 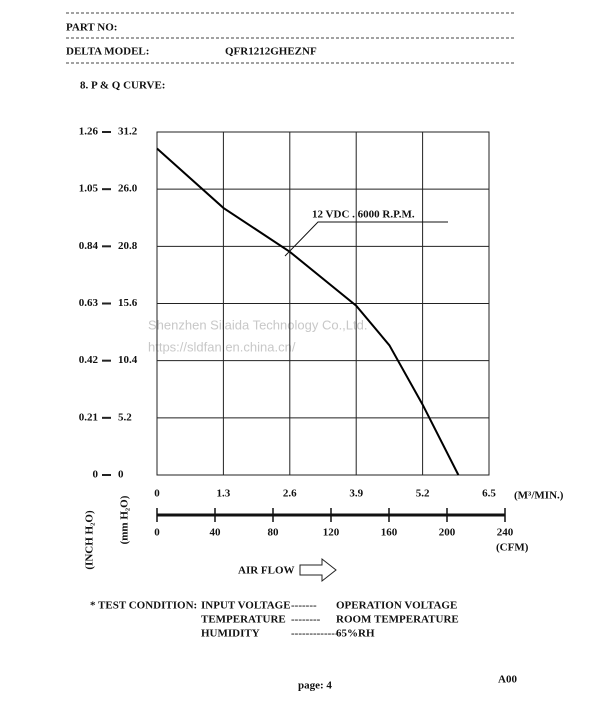 I want to click on y2-label: (INCH H₂O), so click(x=90, y=540).